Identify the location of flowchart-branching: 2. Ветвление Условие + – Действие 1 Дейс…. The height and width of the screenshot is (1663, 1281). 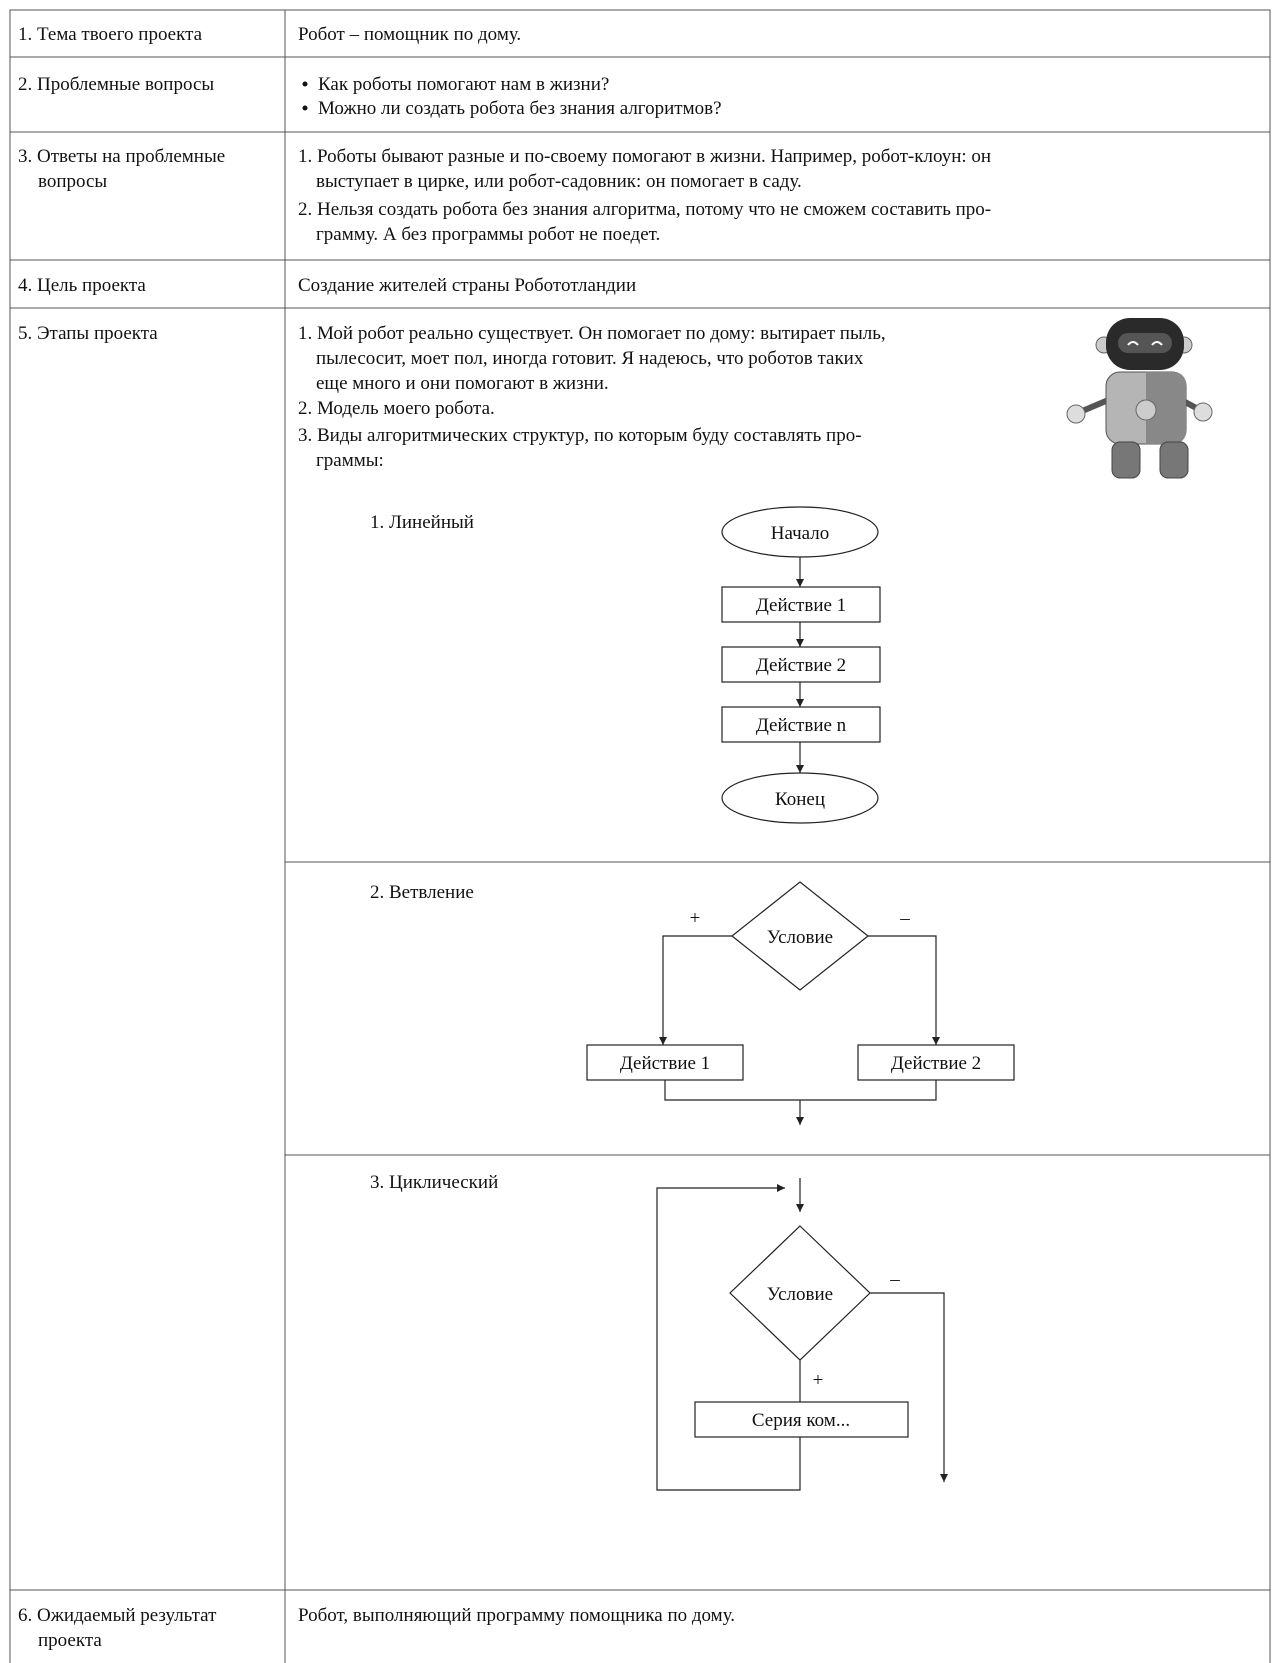
(692, 1003).